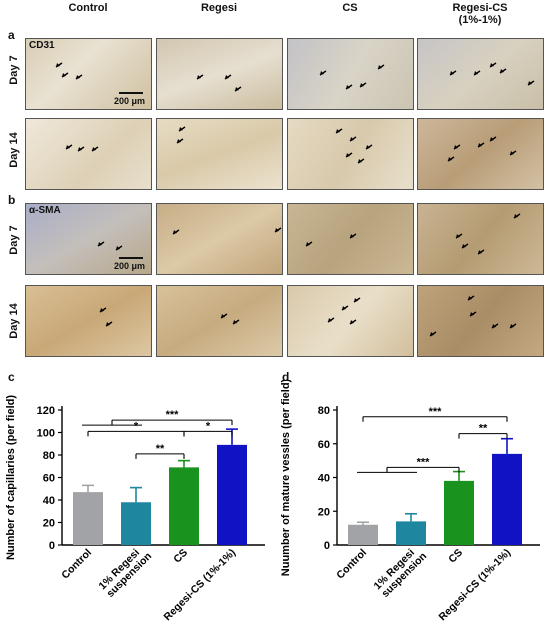 Image resolution: width=550 pixels, height=634 pixels. What do you see at coordinates (125, 571) in the screenshot?
I see `x-tick-label: 1% Regesisuspension` at bounding box center [125, 571].